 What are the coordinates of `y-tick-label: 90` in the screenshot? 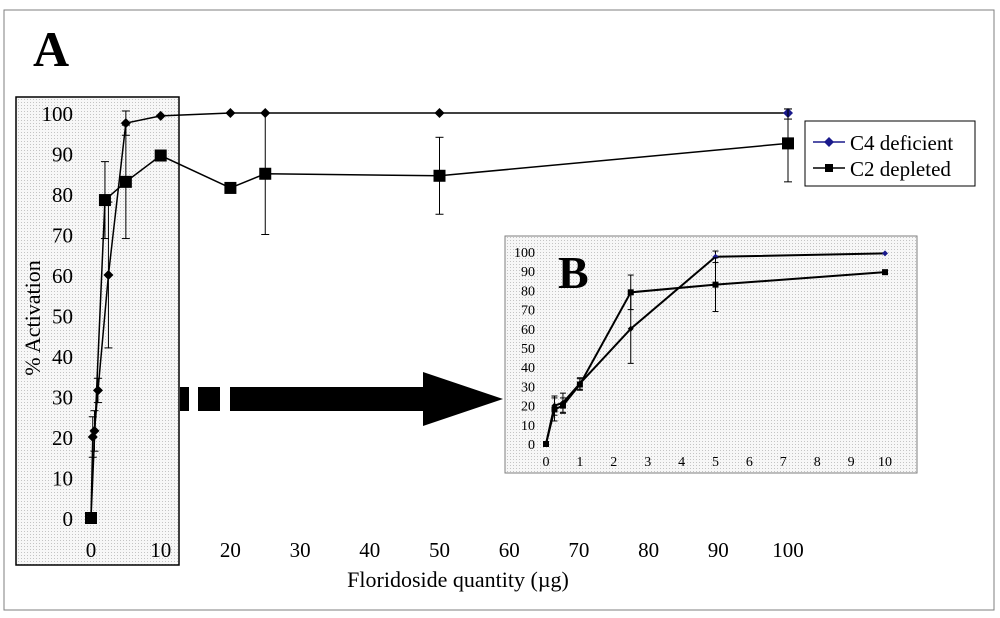 It's located at (62, 155).